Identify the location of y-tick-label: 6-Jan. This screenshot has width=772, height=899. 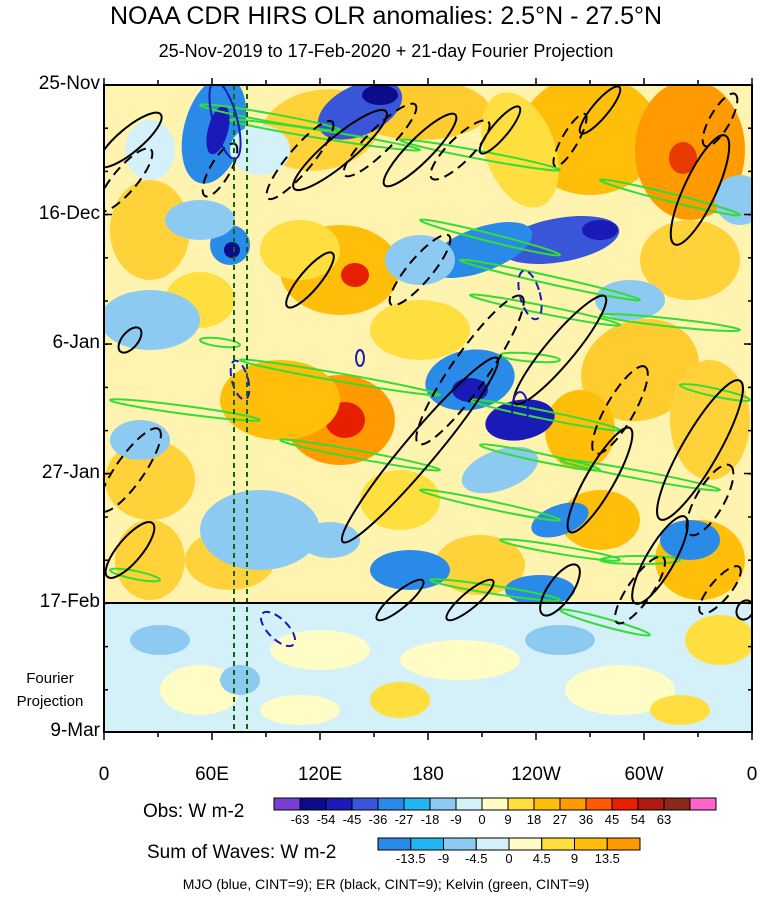
(76, 342).